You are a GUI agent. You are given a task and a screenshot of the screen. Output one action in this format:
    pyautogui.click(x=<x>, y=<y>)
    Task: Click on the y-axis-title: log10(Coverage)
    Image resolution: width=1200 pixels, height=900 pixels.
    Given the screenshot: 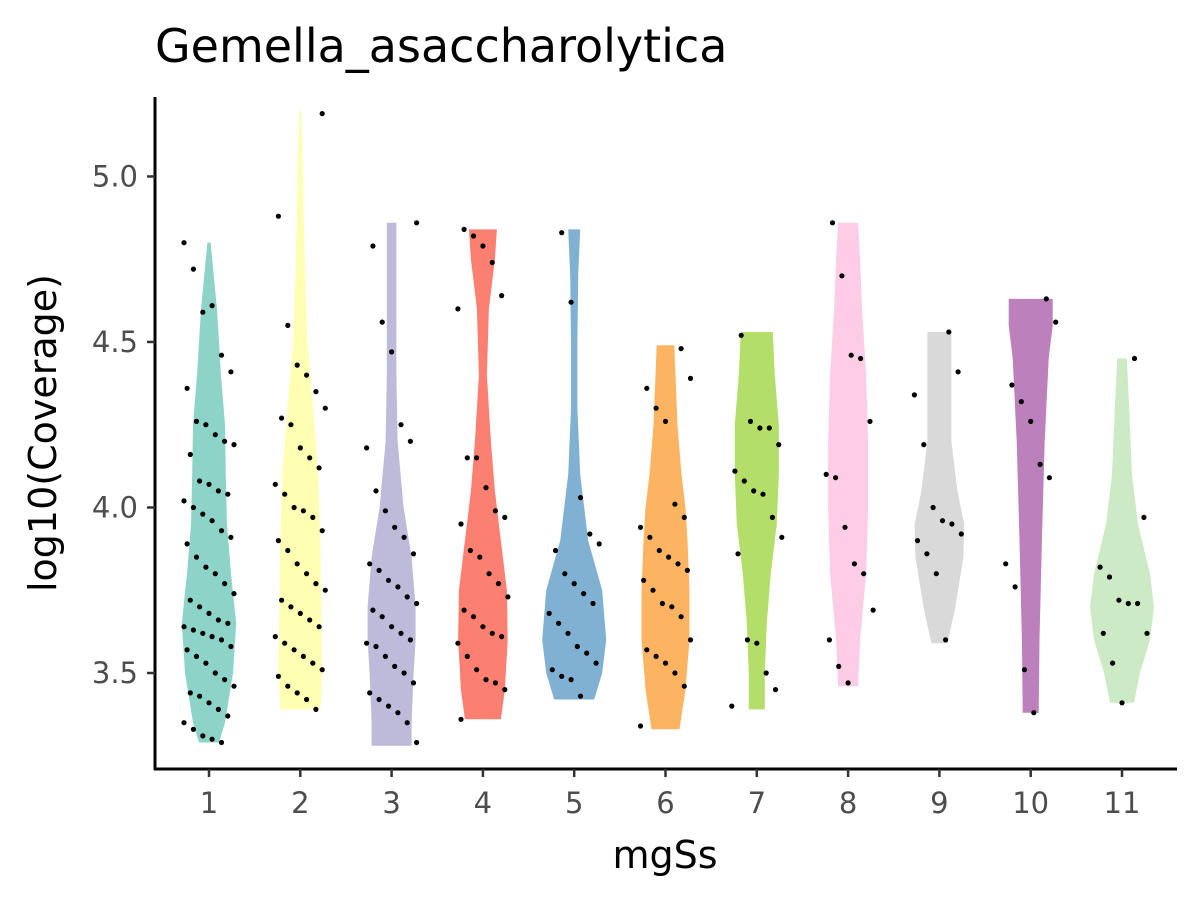 What is the action you would take?
    pyautogui.click(x=43, y=433)
    